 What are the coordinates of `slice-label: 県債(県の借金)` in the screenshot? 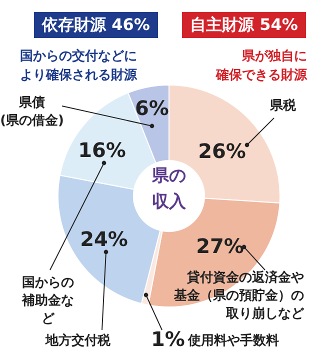 It's located at (32, 111).